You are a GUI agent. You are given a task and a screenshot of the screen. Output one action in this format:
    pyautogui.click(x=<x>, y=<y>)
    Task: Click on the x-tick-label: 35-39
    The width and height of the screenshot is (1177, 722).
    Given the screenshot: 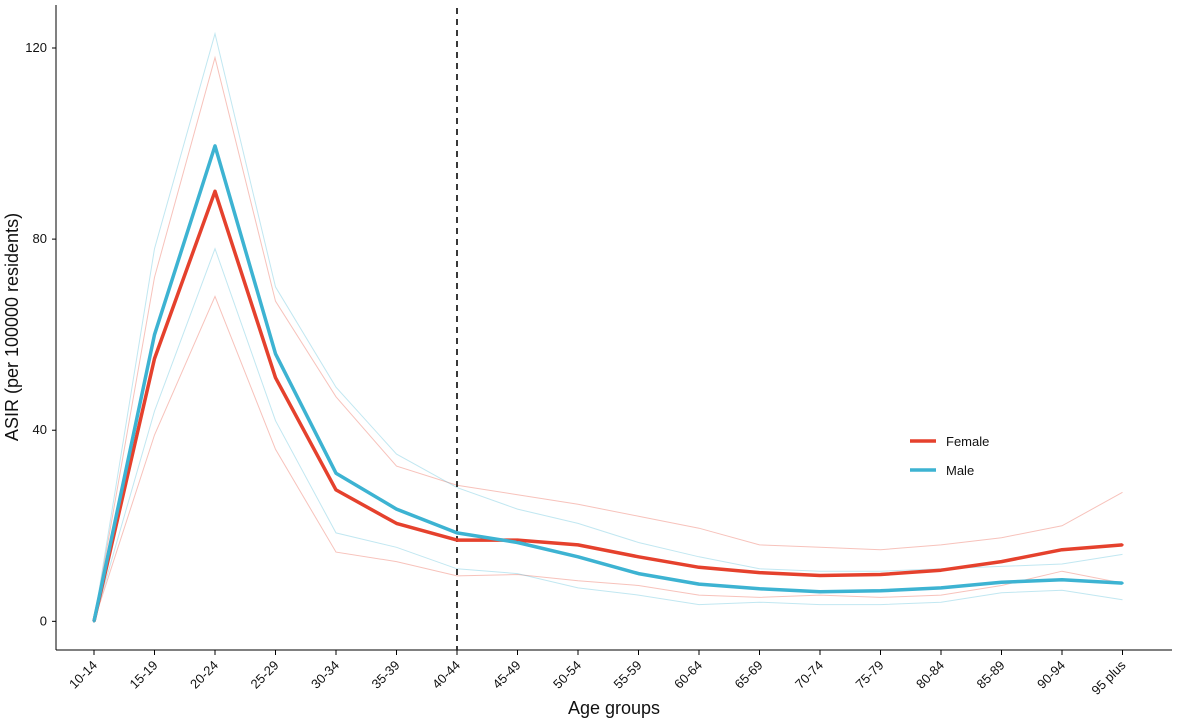 What is the action you would take?
    pyautogui.click(x=386, y=675)
    